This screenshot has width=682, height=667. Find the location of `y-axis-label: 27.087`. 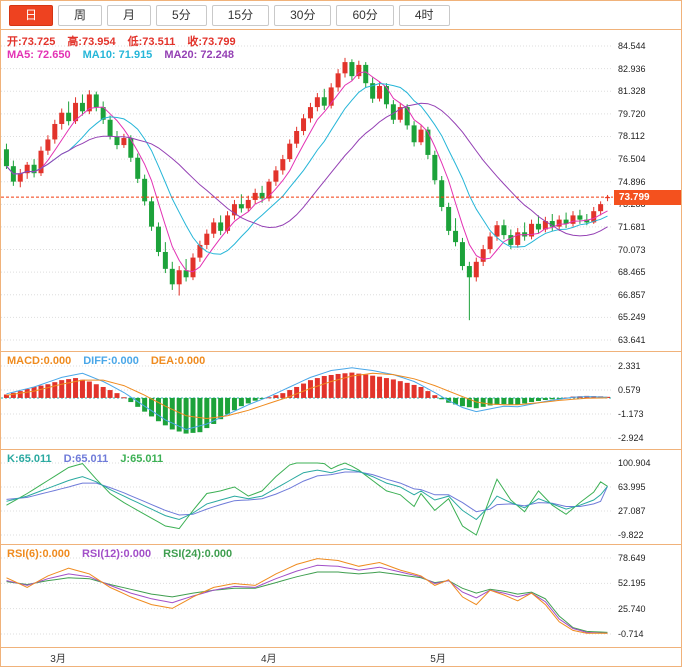

y-axis-label: 27.087 is located at coordinates (632, 510).